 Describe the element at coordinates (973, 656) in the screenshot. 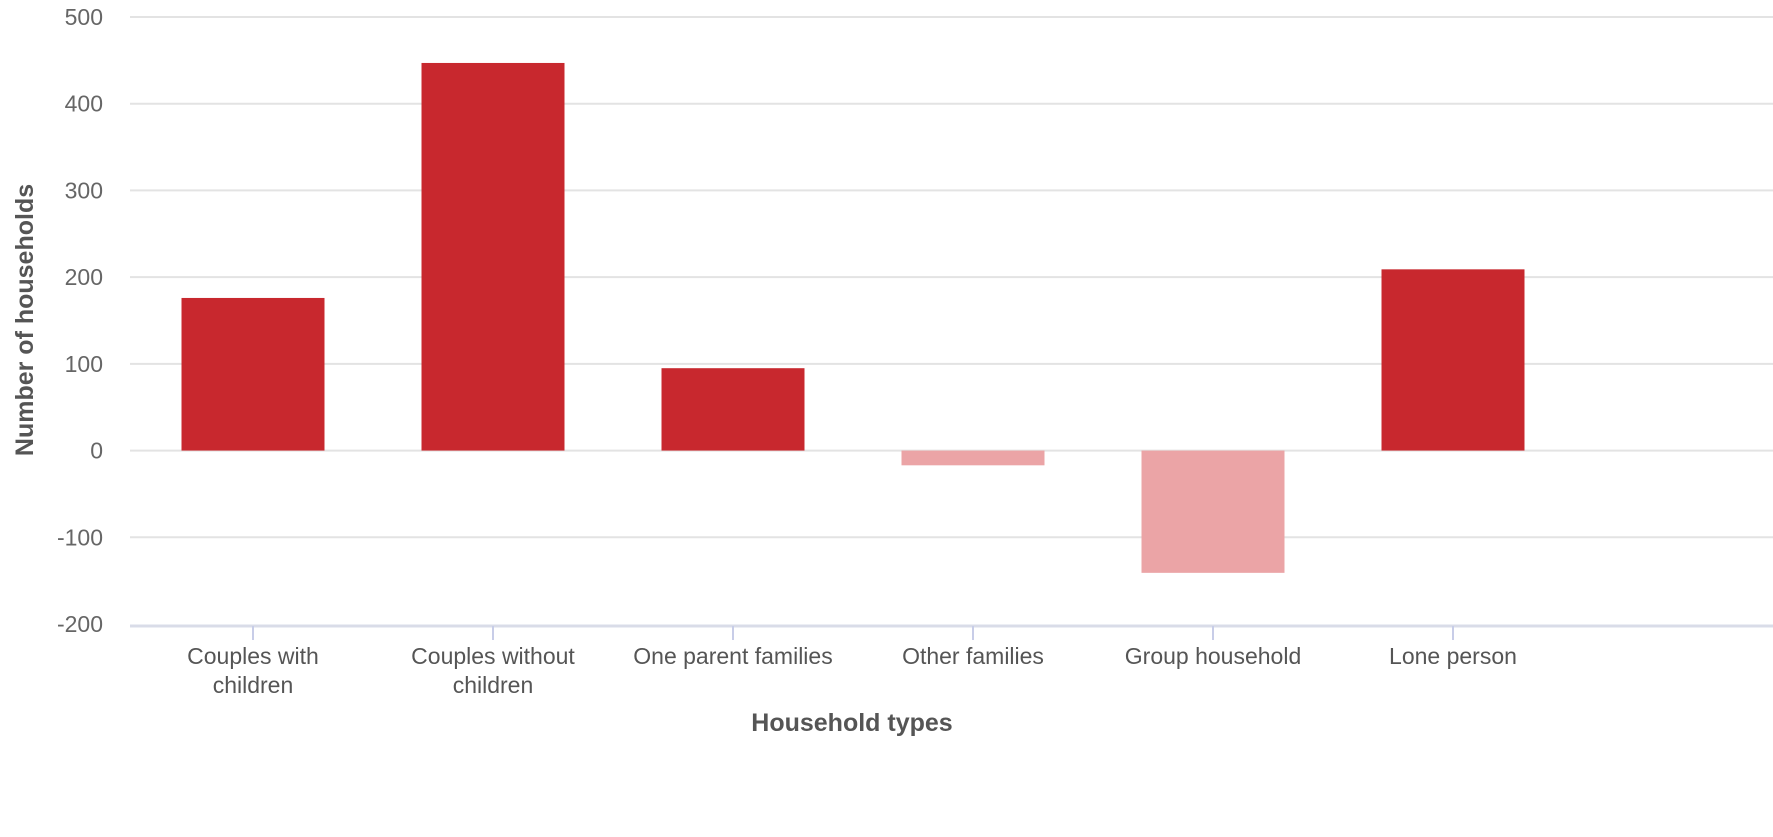

I see `x-tick-label: Other families` at that location.